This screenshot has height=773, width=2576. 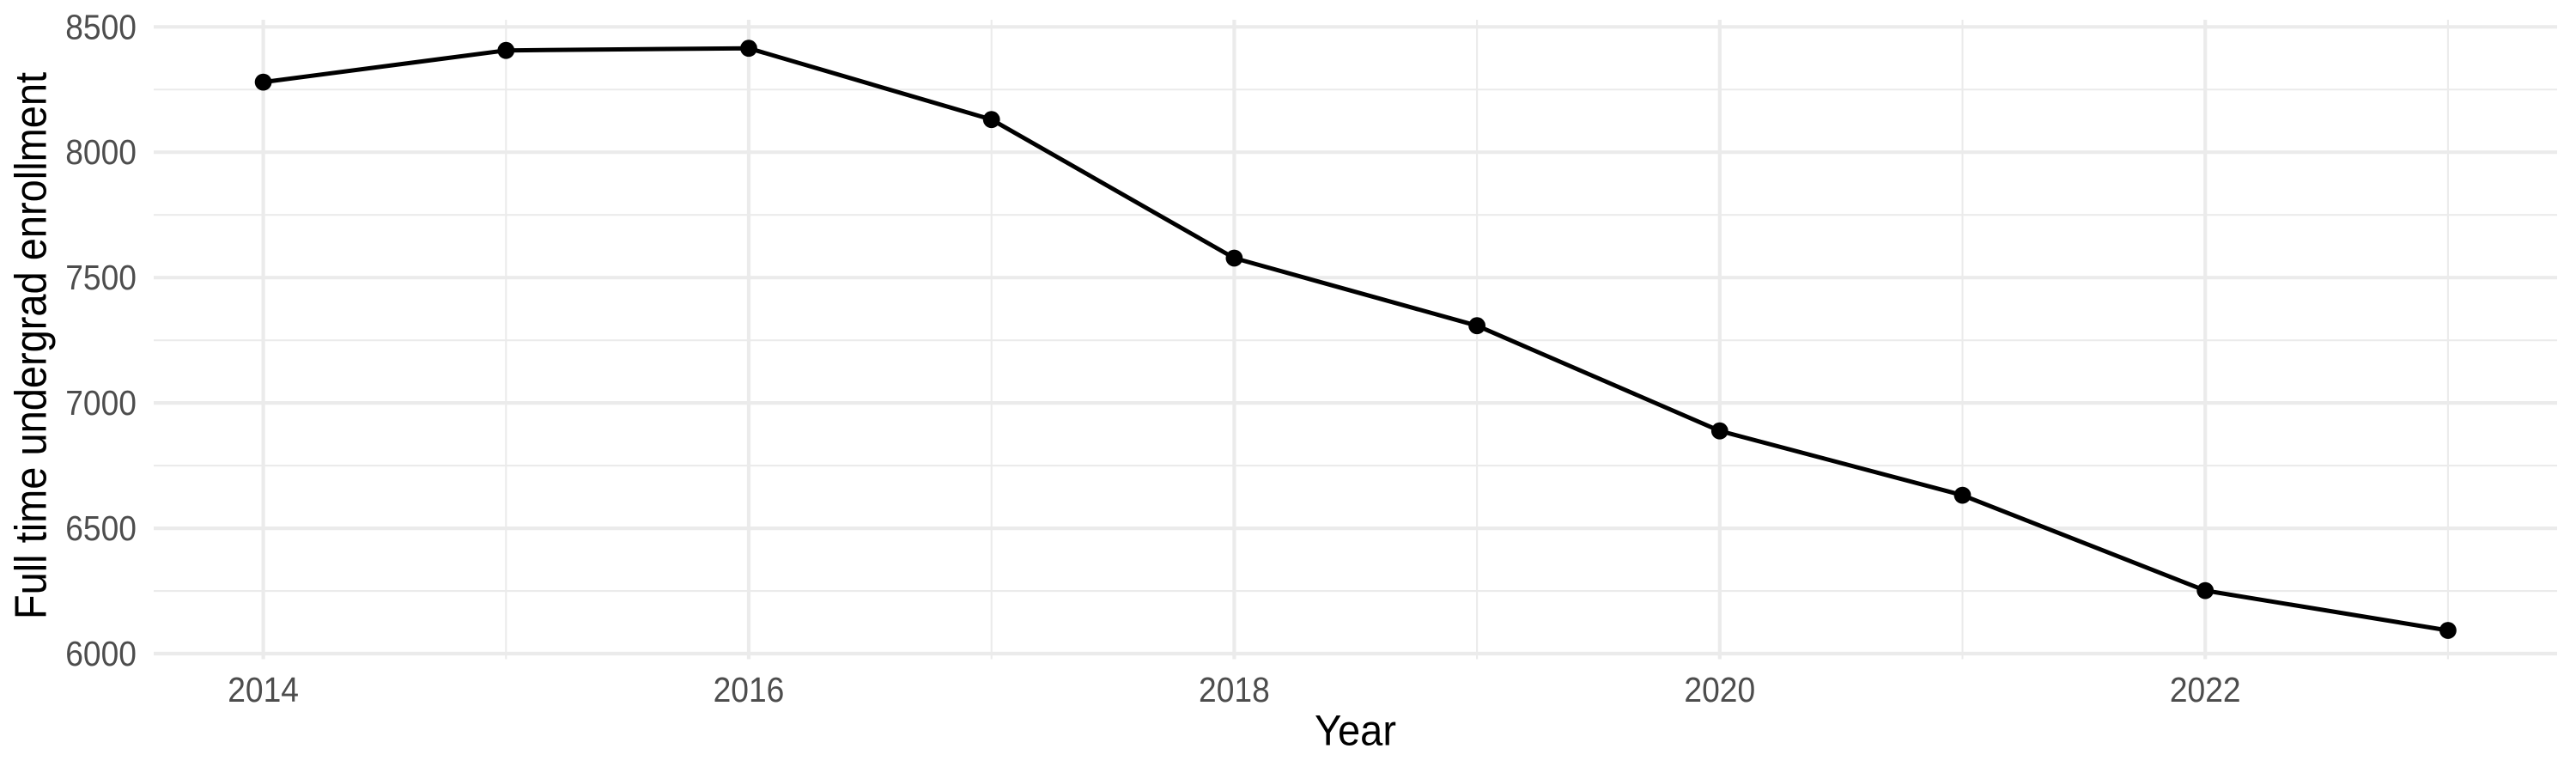 I want to click on svg-text: 7000, so click(x=101, y=404).